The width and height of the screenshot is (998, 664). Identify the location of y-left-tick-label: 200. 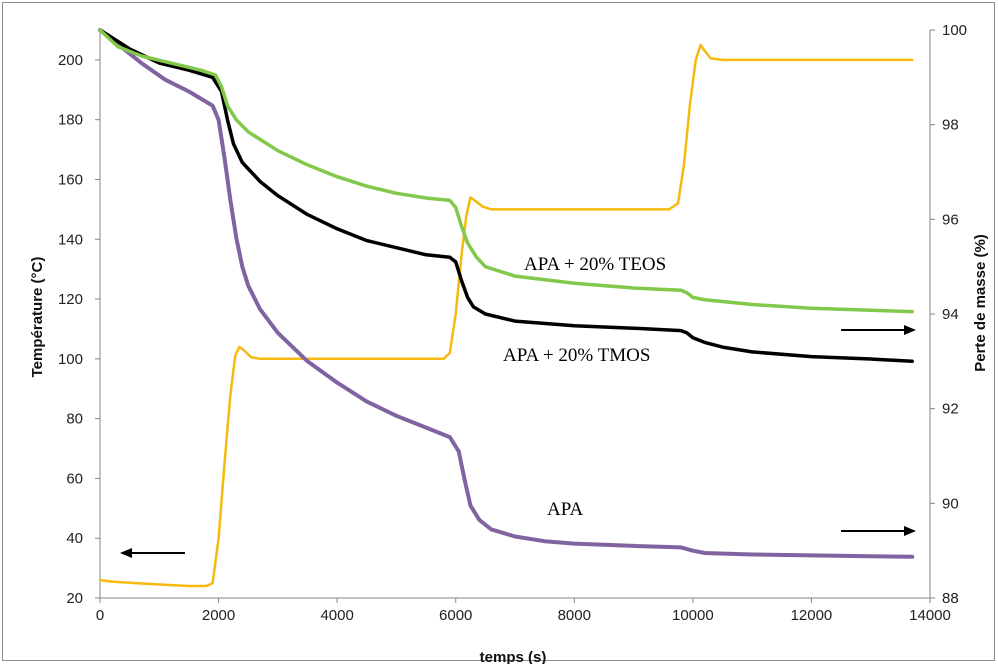
(70, 60).